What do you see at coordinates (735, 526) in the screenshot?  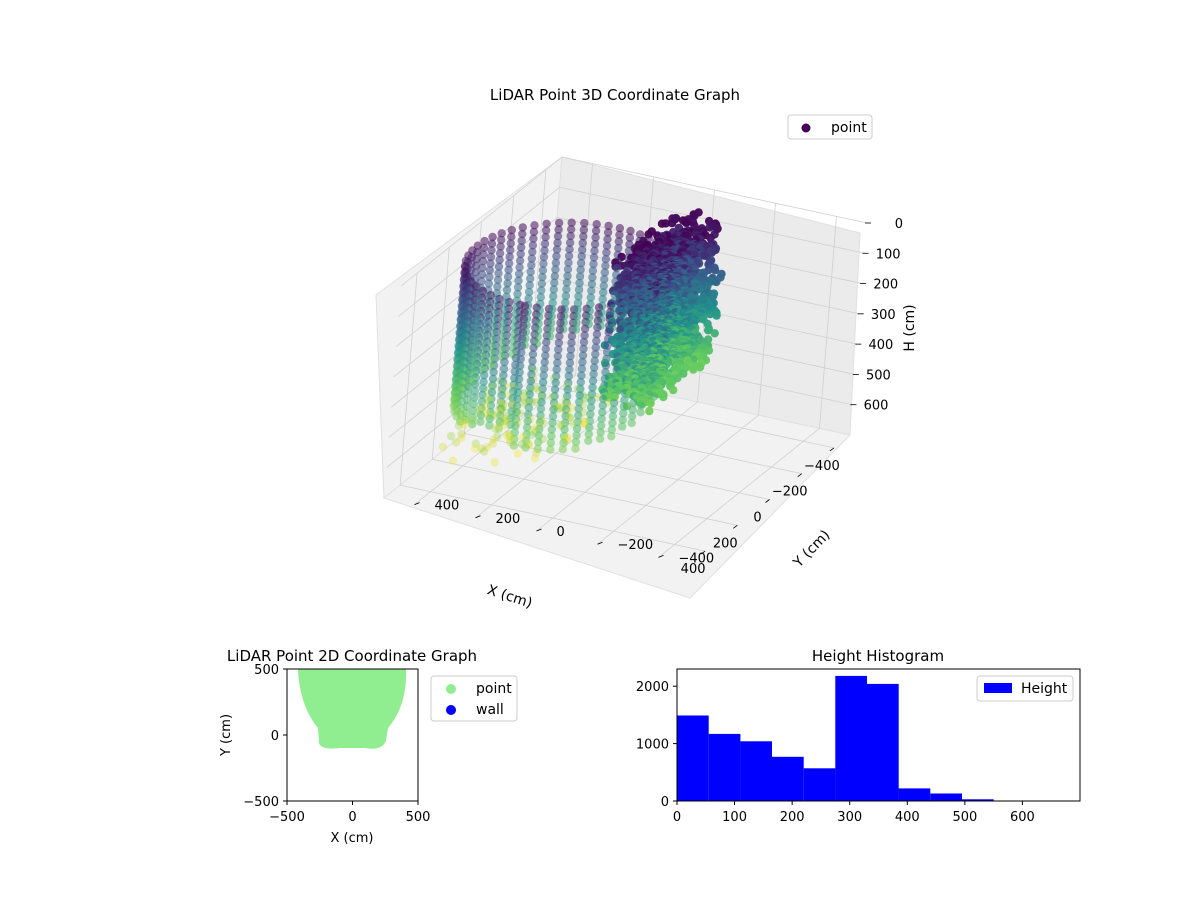 I see `x-tick-mark` at bounding box center [735, 526].